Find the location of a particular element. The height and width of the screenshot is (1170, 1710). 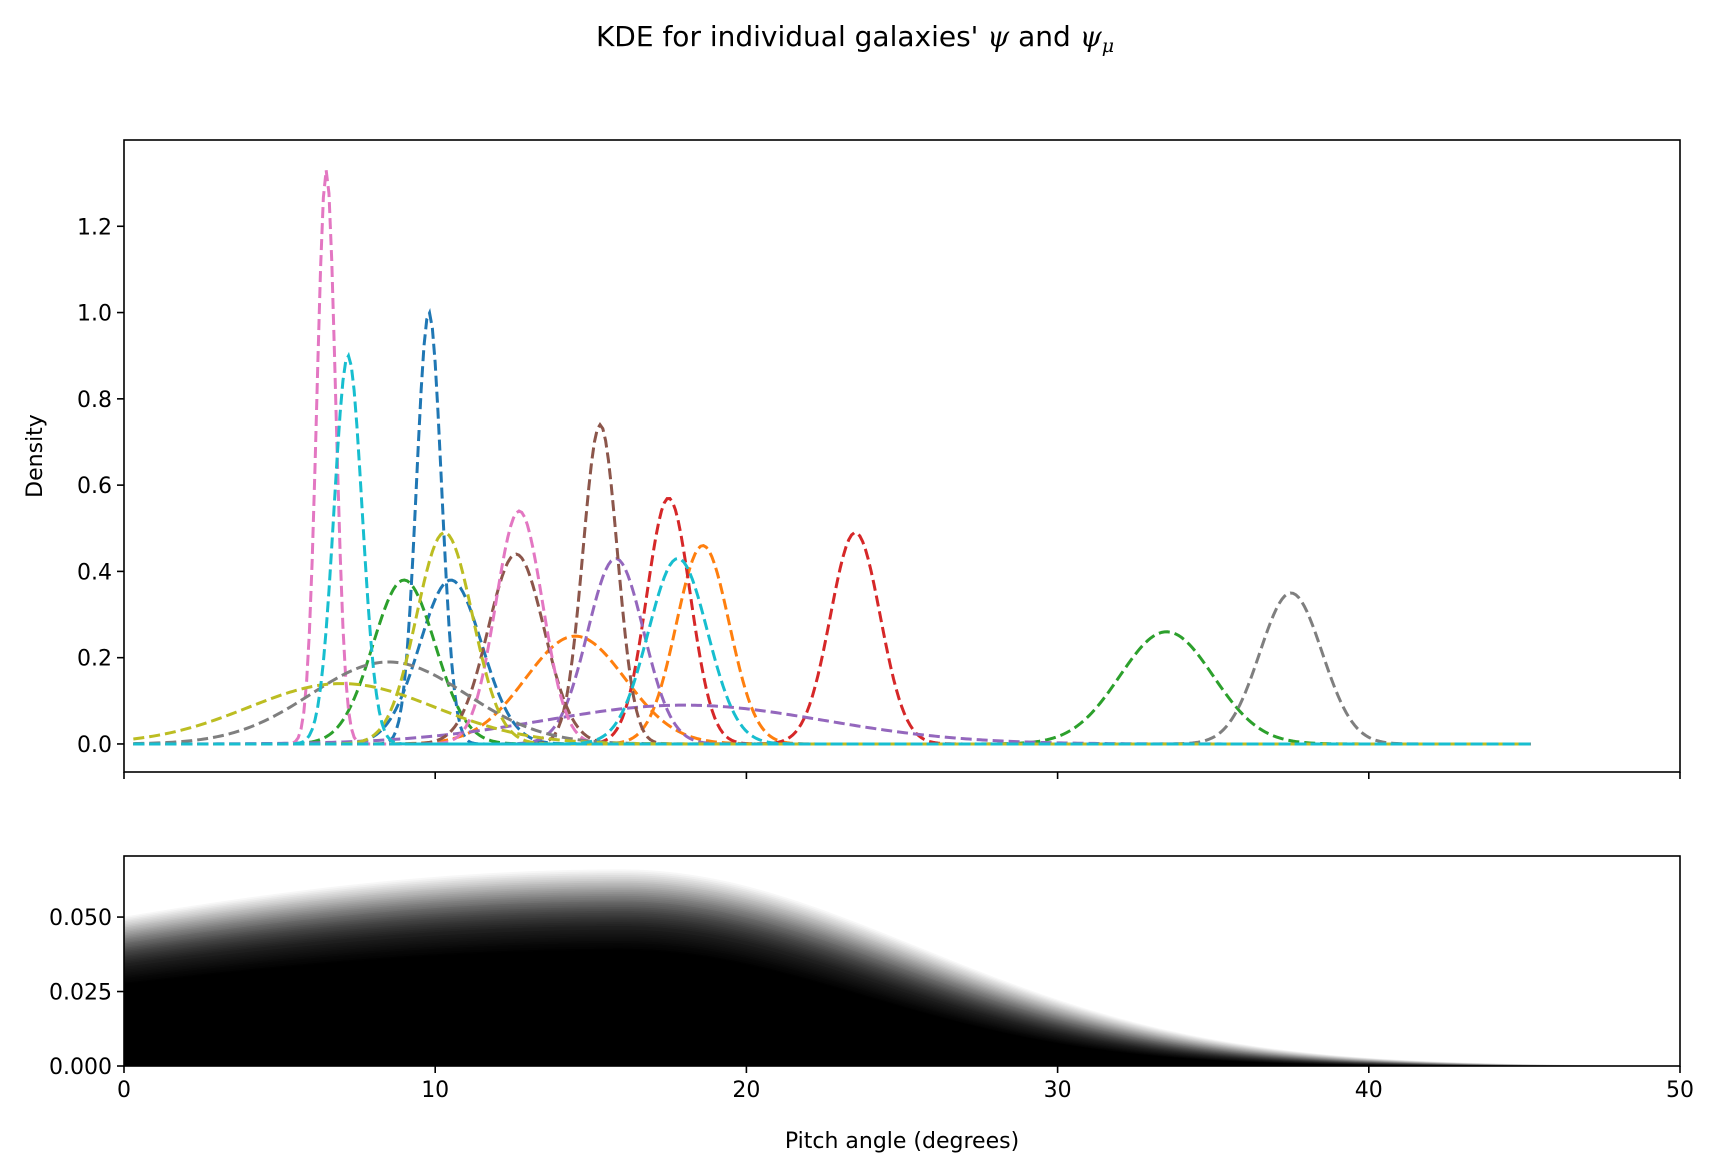

top-y-tick-label: 0.2 is located at coordinates (94, 659).